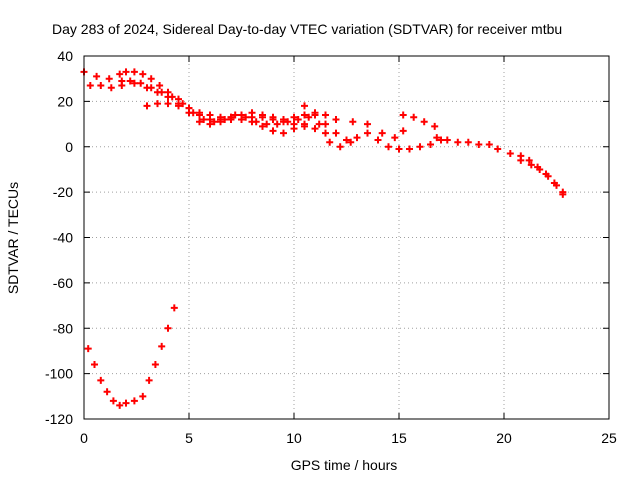  I want to click on y-tick-label: -100, so click(59, 374).